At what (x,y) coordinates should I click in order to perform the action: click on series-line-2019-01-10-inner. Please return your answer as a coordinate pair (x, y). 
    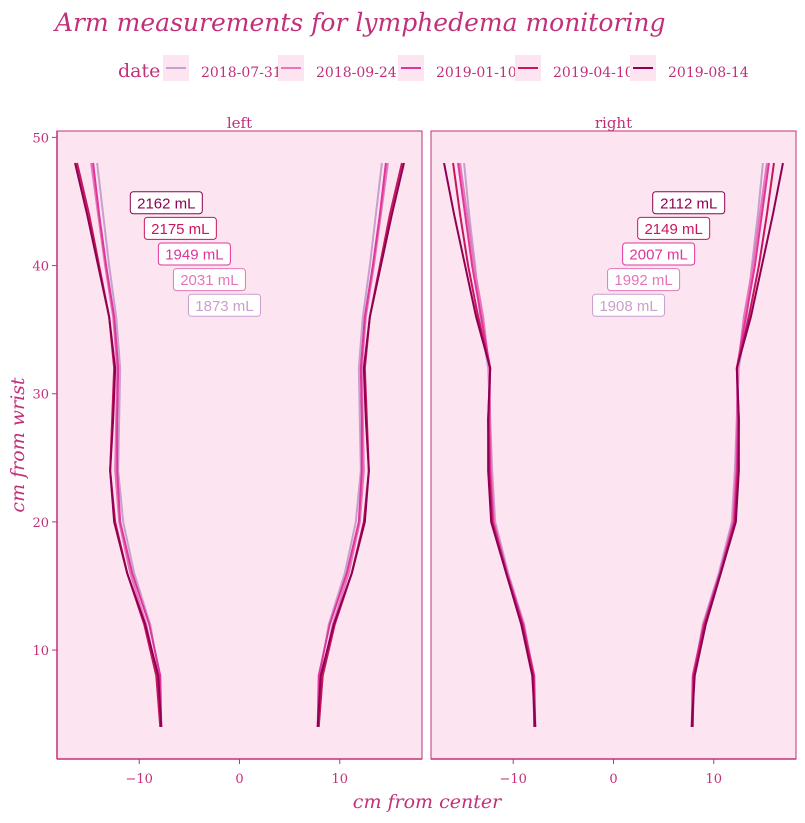
    Looking at the image, I should click on (127, 444).